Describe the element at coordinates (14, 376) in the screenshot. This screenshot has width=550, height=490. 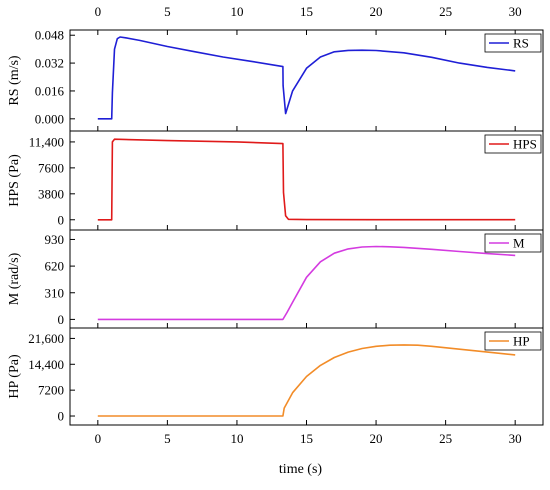
I see `y-axis-title-hp: HP (Pa)` at that location.